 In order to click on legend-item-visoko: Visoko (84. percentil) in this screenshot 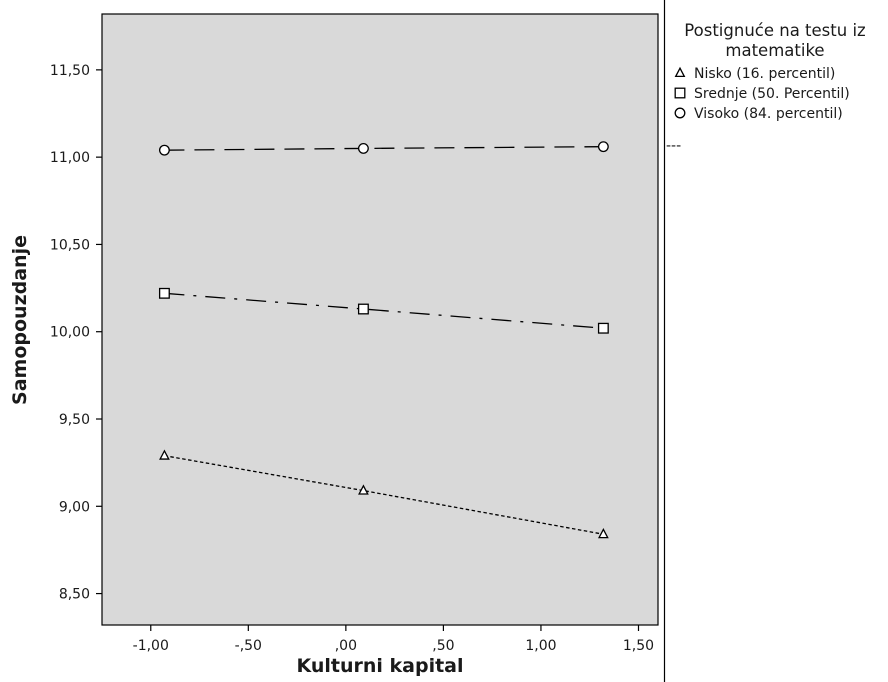, I will do `click(758, 114)`.